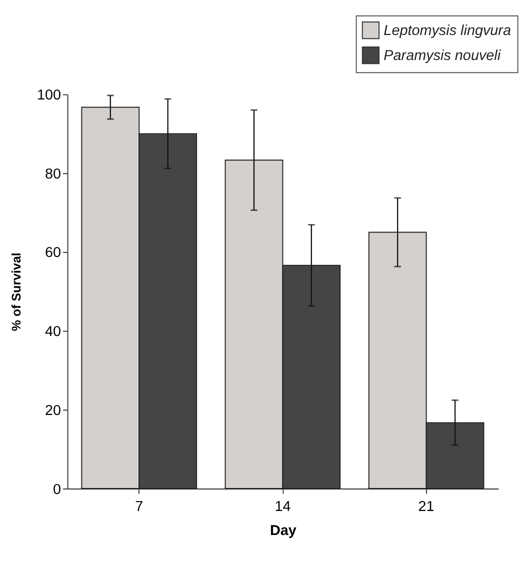 This screenshot has width=526, height=563. Describe the element at coordinates (57, 490) in the screenshot. I see `y-tick-label: 0` at that location.